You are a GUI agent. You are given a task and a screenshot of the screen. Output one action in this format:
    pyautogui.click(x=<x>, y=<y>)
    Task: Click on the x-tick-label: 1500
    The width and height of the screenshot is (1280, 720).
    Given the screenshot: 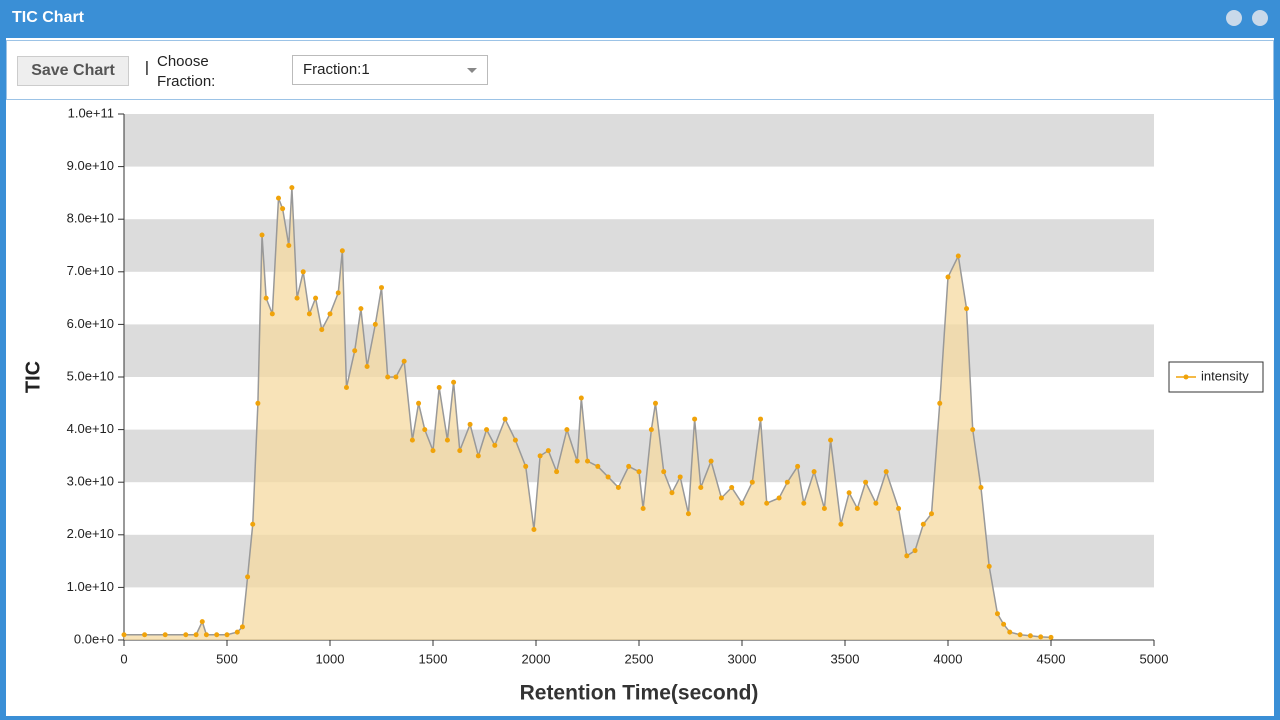 What is the action you would take?
    pyautogui.click(x=433, y=658)
    